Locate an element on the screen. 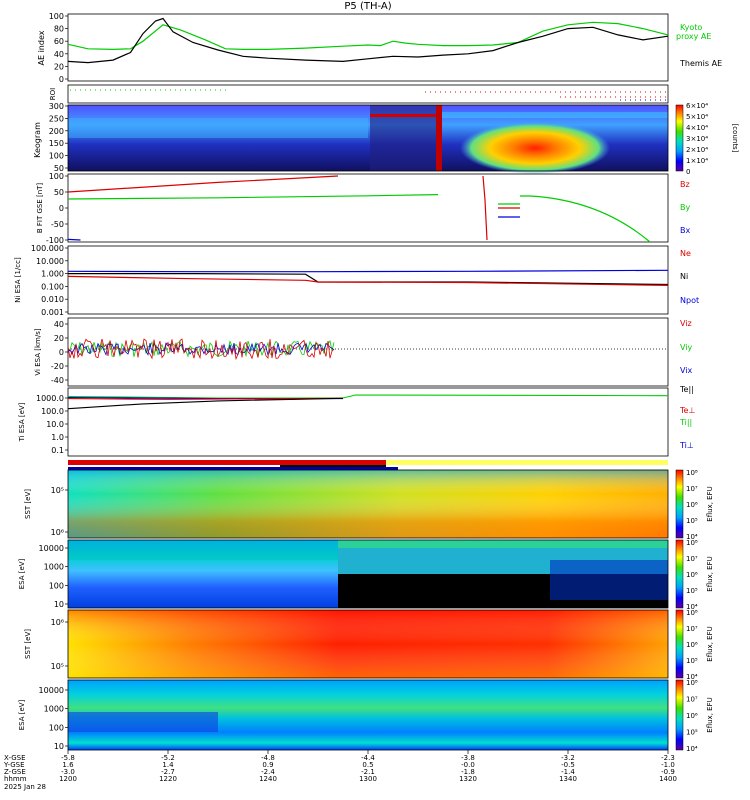 This screenshot has width=750, height=800. sst-i-ytick-label: 10⁵ is located at coordinates (57, 666).